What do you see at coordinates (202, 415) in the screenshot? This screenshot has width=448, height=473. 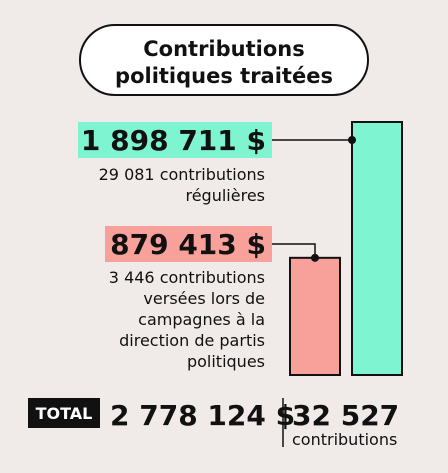 I see `total-amount: 2 778 124 $` at bounding box center [202, 415].